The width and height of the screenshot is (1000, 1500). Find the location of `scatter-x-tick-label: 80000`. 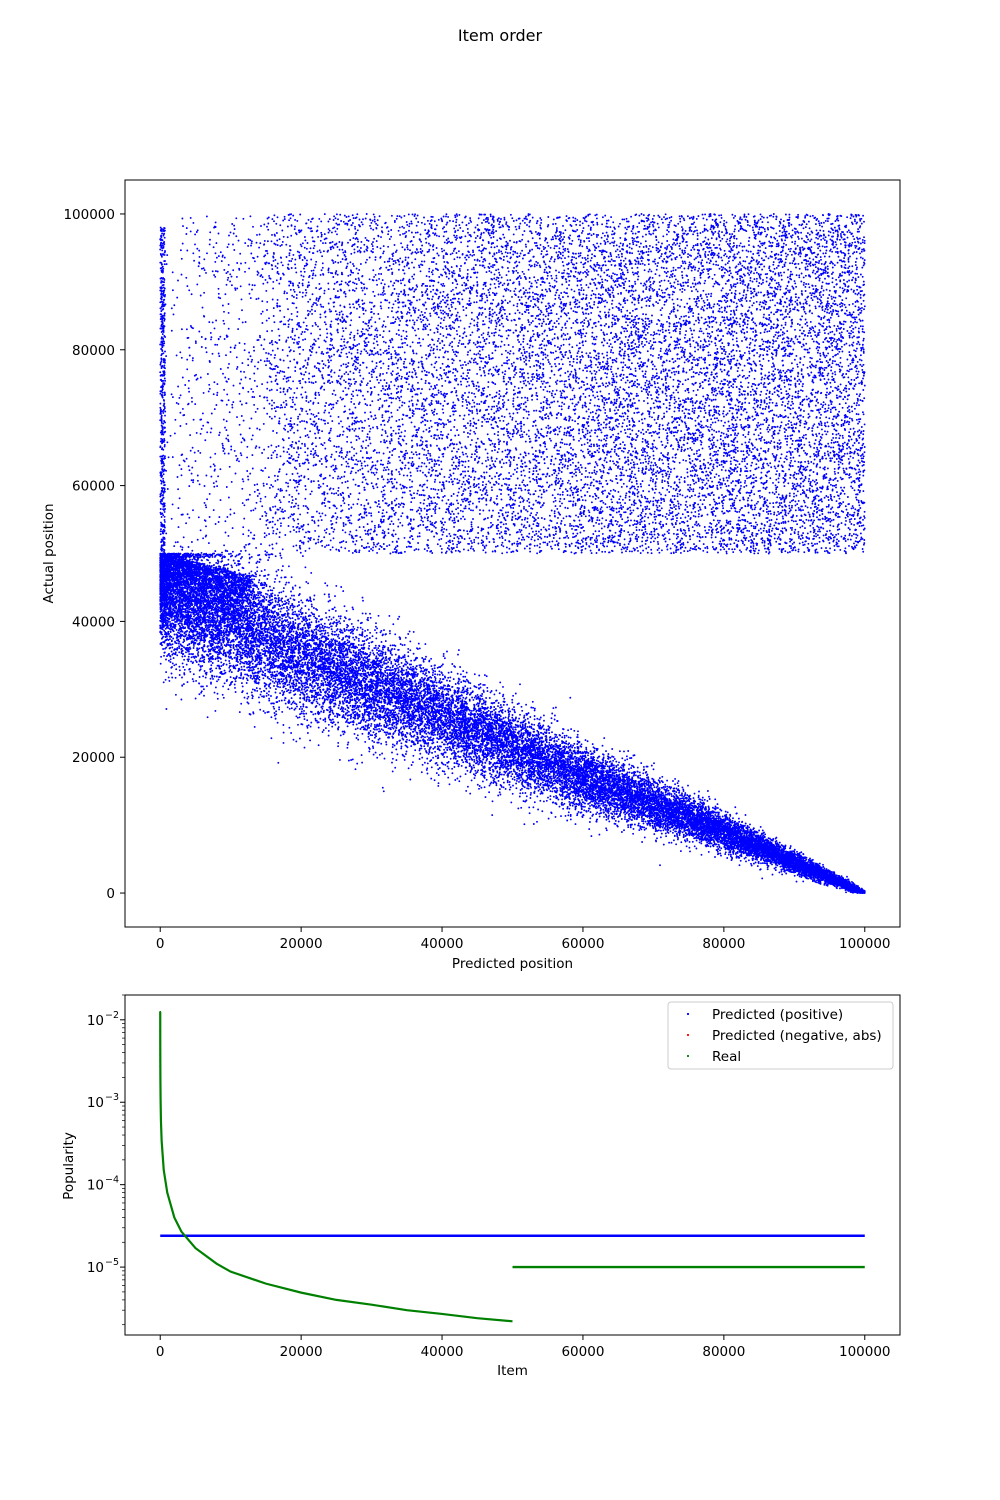

scatter-x-tick-label: 80000 is located at coordinates (723, 944).